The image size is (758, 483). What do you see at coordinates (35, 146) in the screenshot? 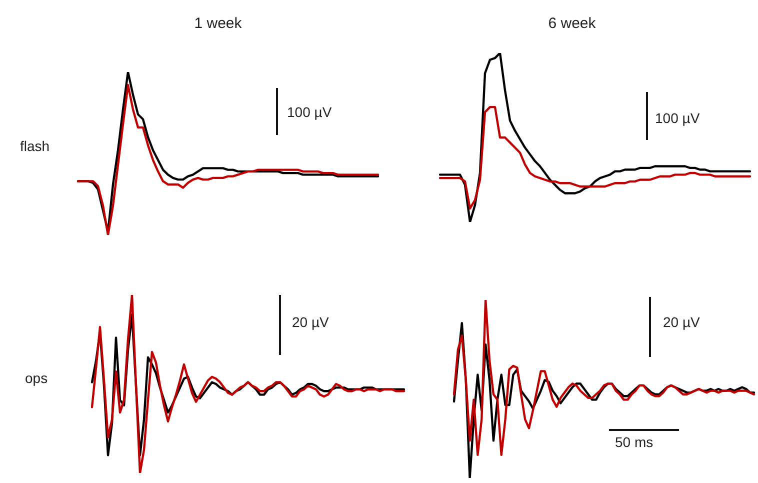
I see `y-axis-title: flash` at bounding box center [35, 146].